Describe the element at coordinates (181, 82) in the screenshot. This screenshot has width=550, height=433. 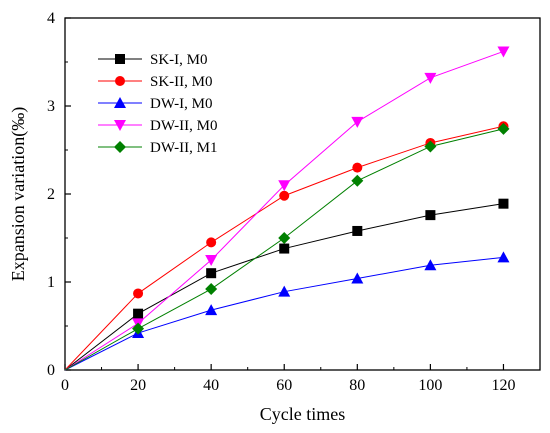
I see `legend-label: SK-II, M0` at that location.